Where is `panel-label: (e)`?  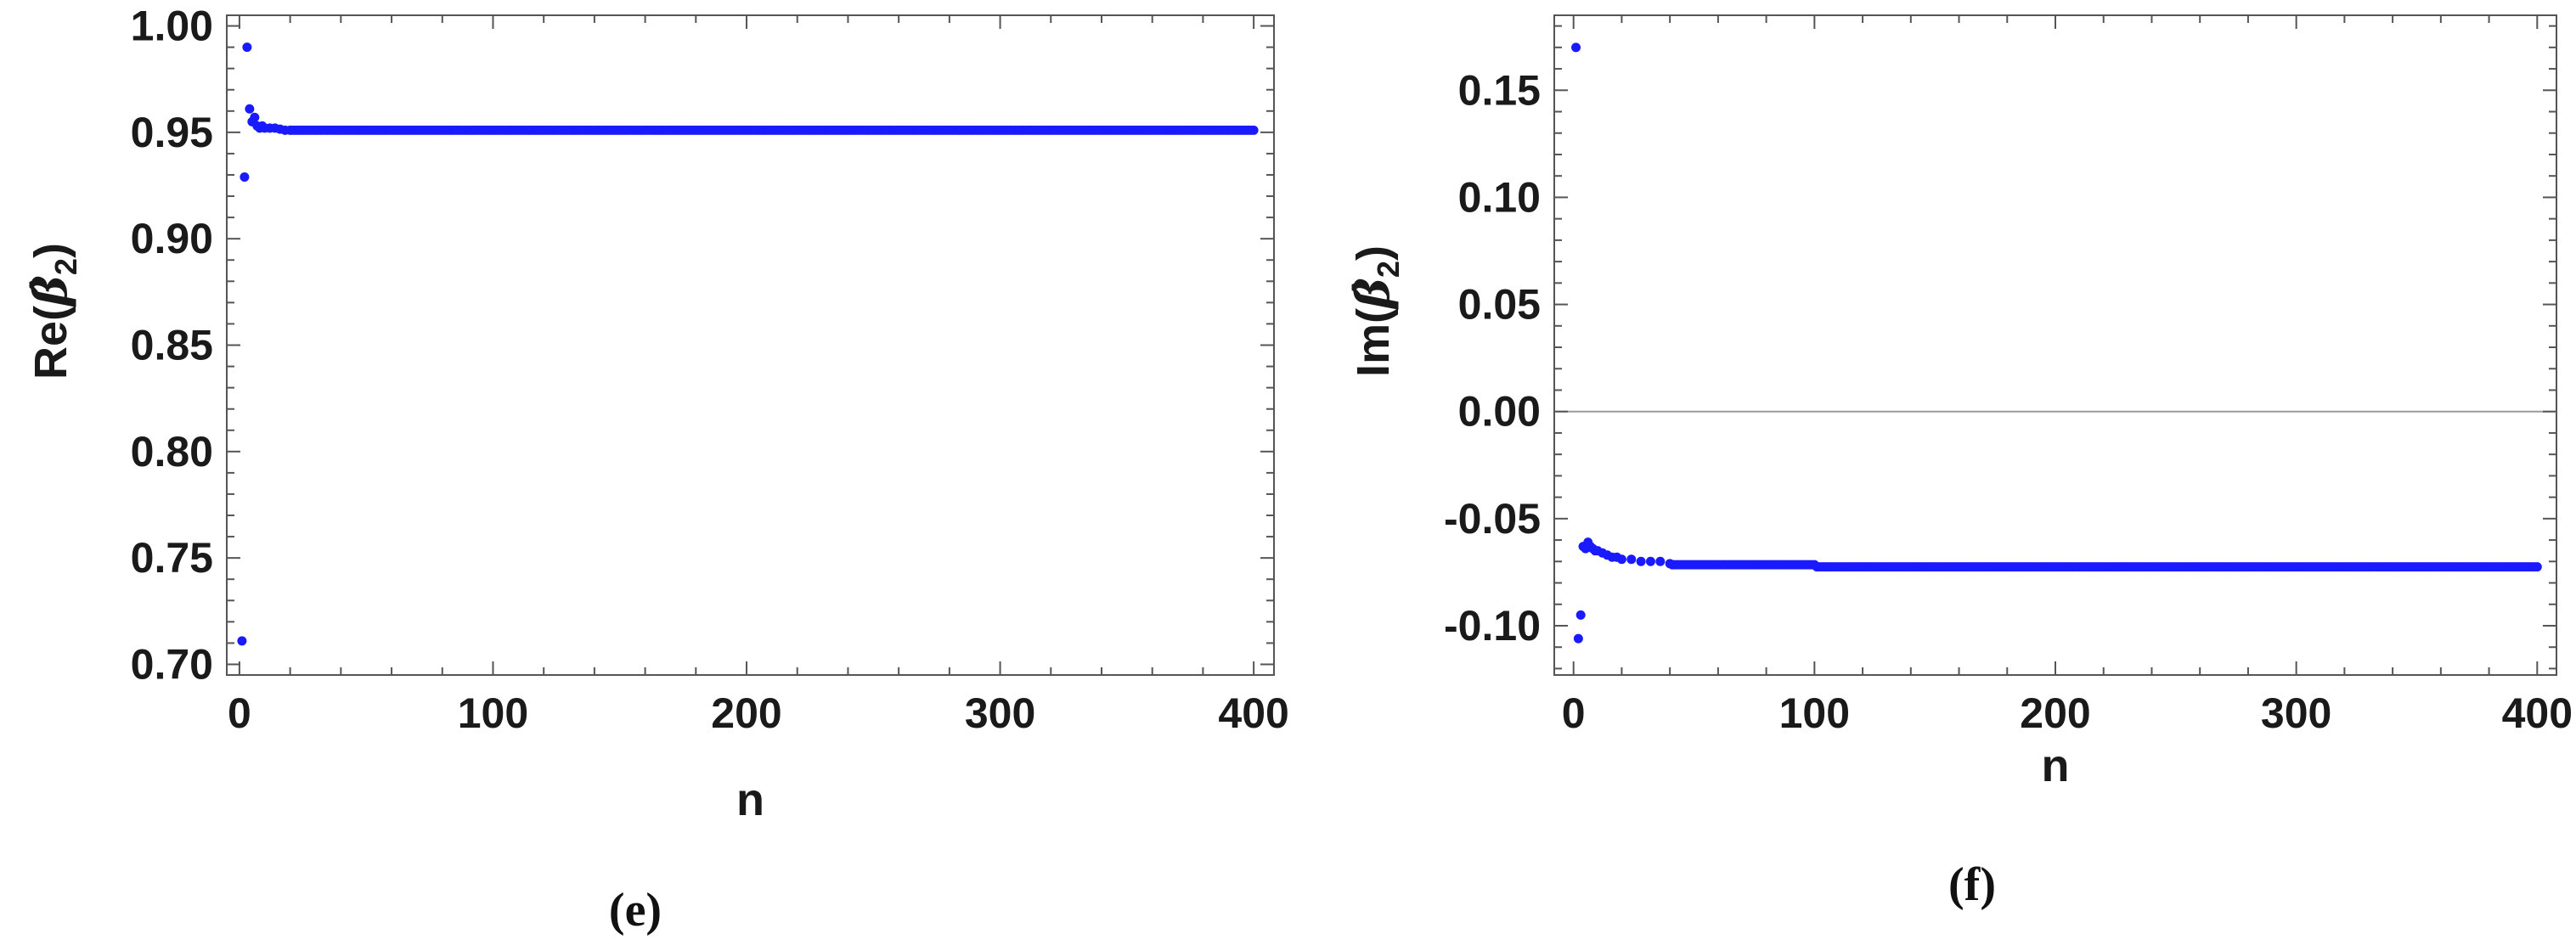
panel-label: (e) is located at coordinates (635, 911).